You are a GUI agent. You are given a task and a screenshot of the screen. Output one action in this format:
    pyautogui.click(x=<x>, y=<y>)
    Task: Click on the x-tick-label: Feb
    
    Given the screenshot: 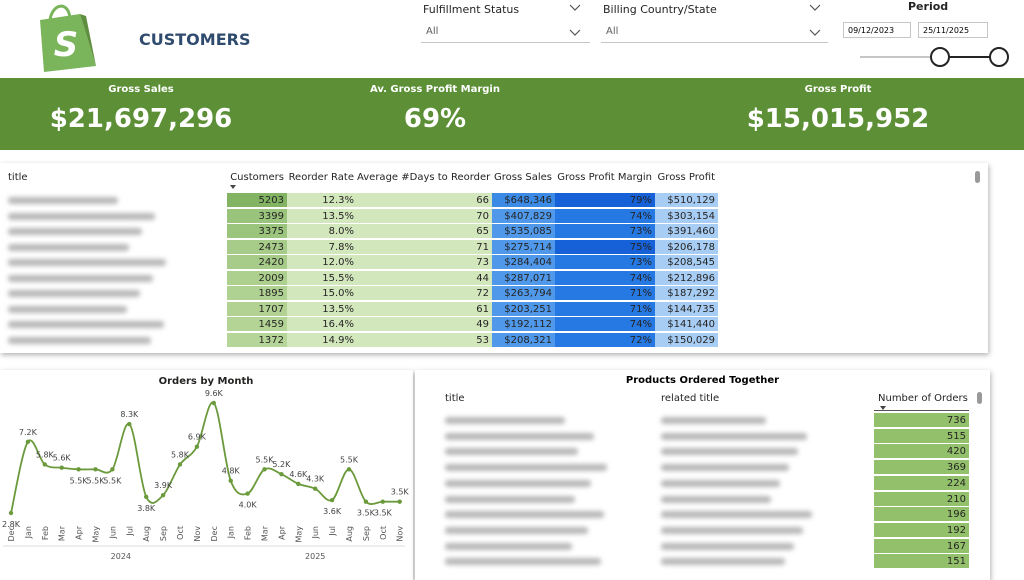 What is the action you would take?
    pyautogui.click(x=248, y=533)
    